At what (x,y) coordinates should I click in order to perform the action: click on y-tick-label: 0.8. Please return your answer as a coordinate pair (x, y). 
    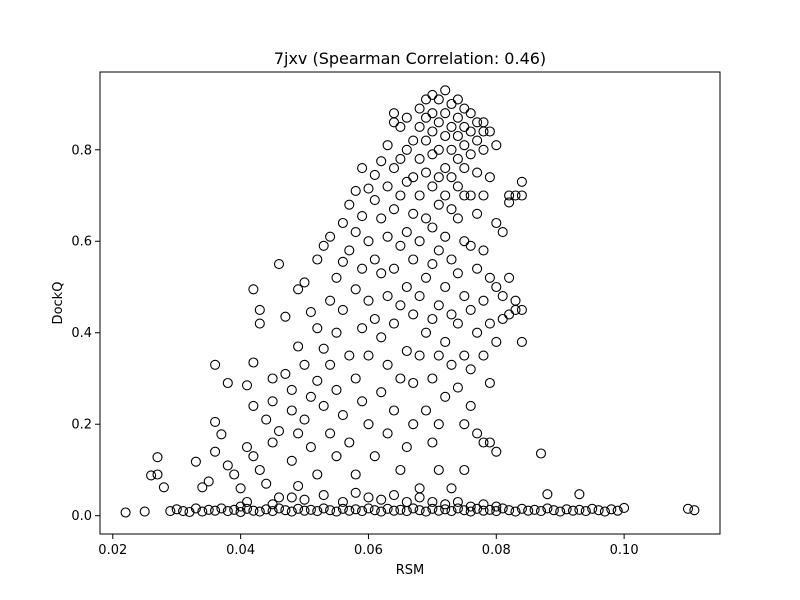
    Looking at the image, I should click on (81, 150).